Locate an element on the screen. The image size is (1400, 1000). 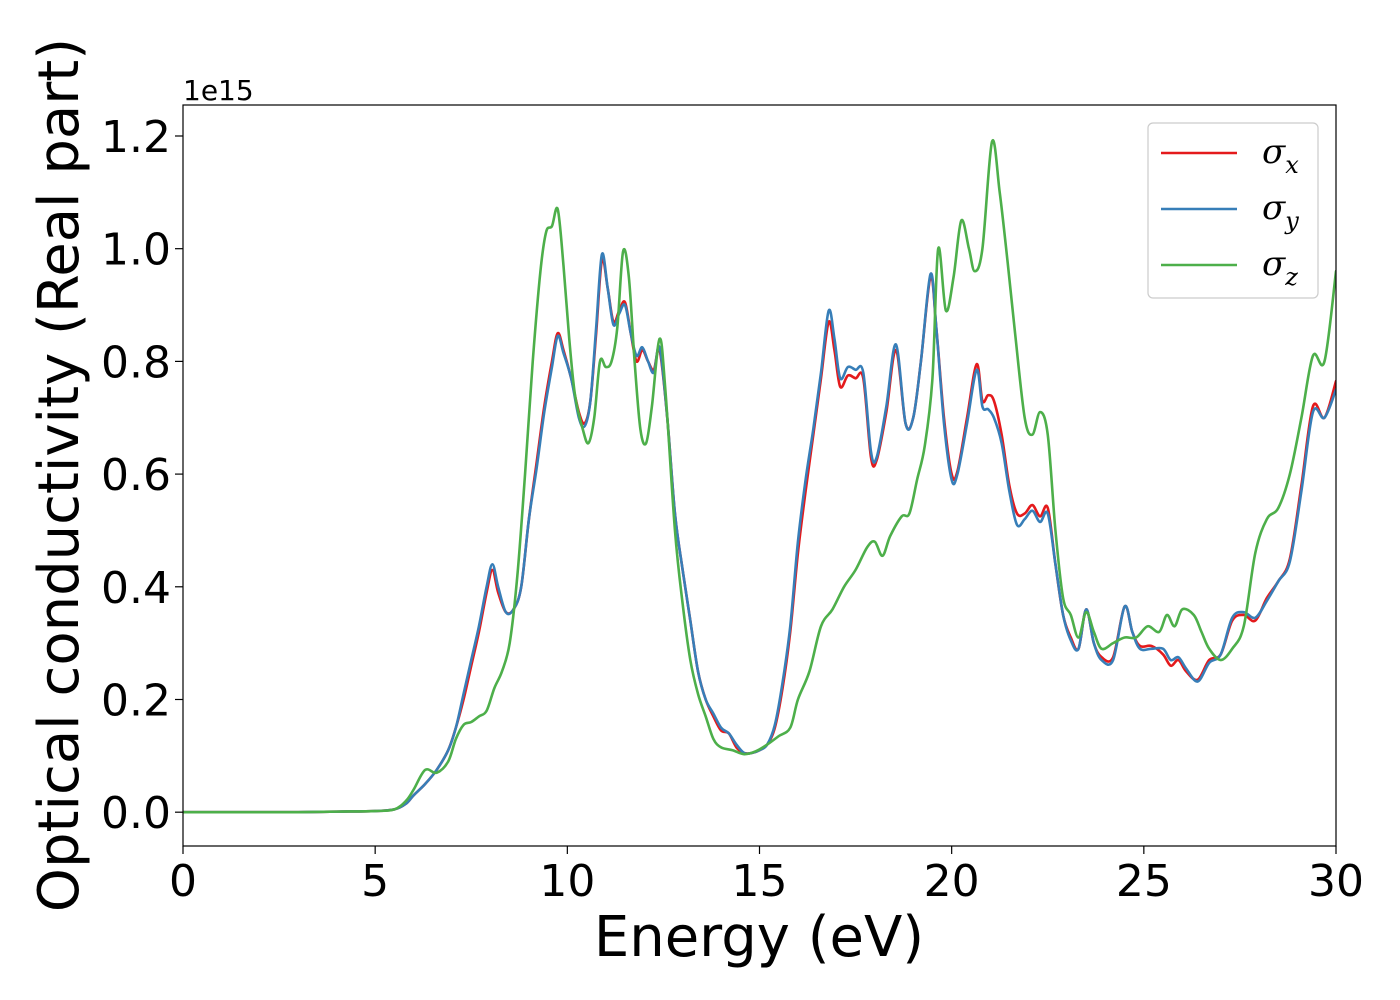
x-tick-label: 25 is located at coordinates (1144, 881).